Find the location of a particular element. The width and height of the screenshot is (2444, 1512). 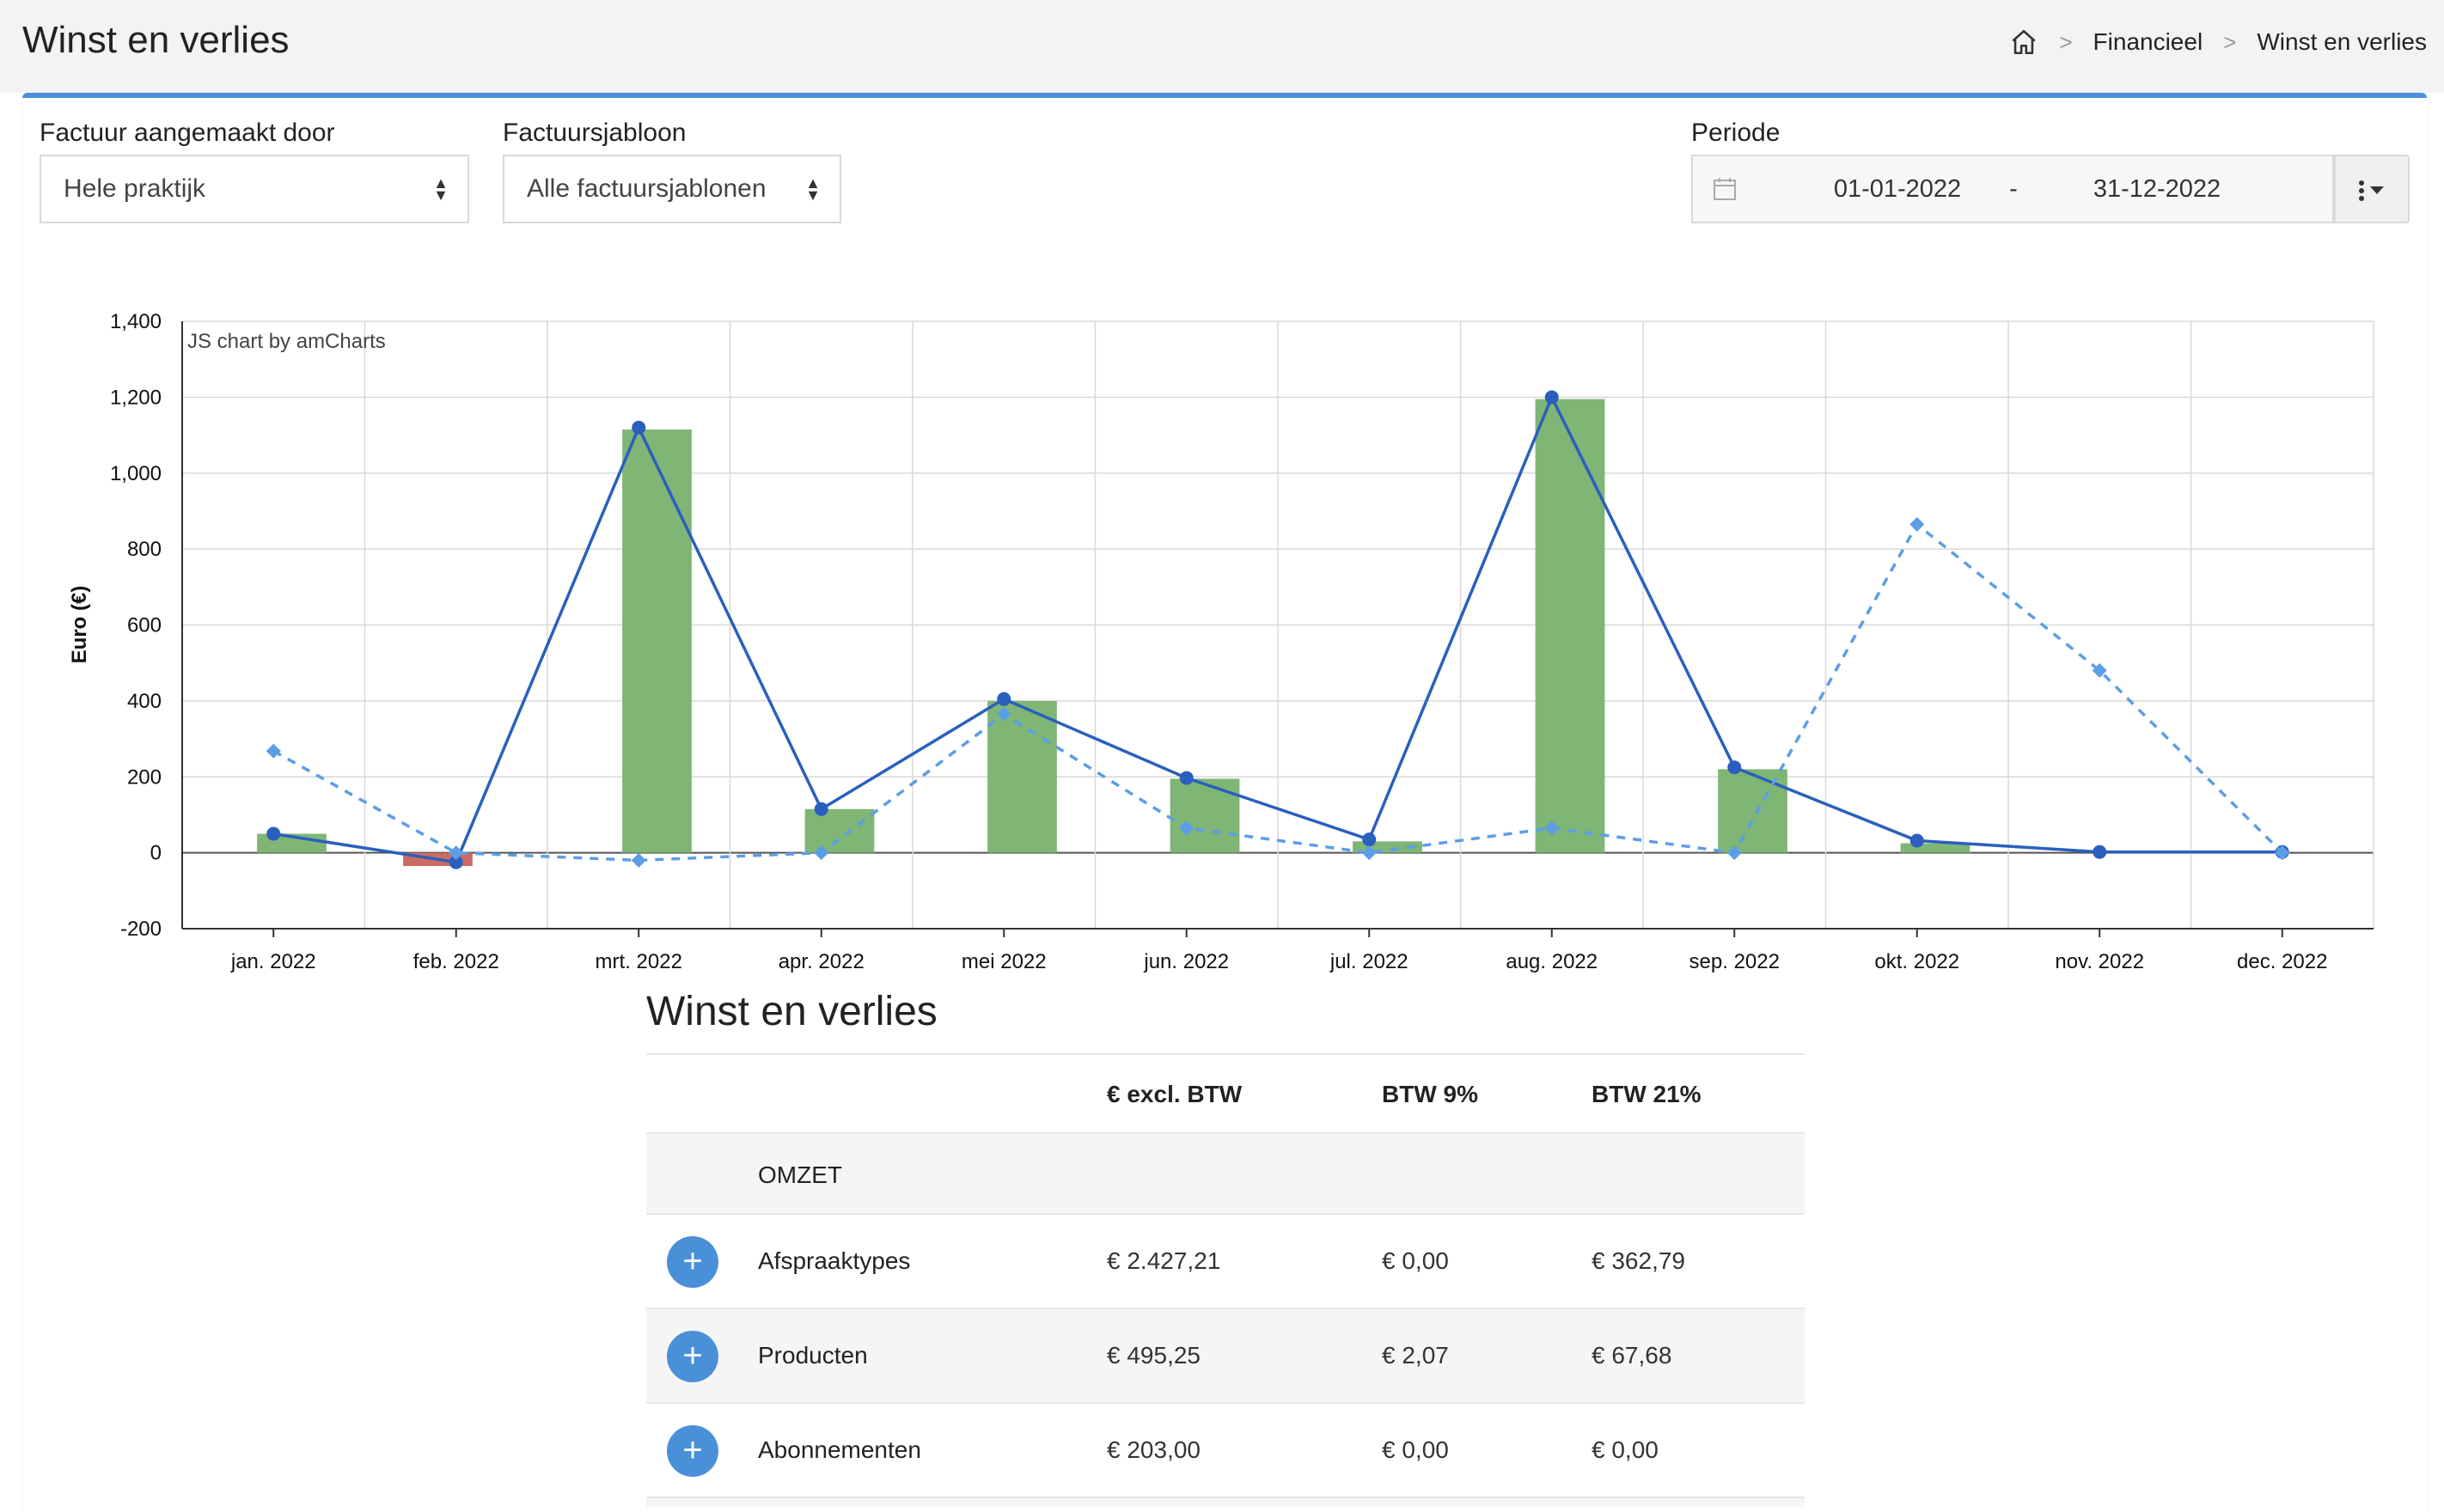

y-tick-label: 0 is located at coordinates (156, 853).